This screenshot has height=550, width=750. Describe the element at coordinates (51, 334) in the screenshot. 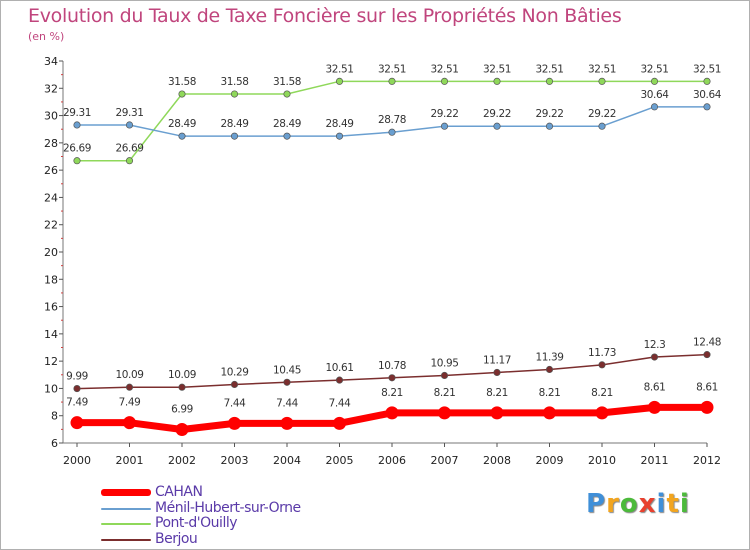

I see `y-tick-label: 14` at that location.